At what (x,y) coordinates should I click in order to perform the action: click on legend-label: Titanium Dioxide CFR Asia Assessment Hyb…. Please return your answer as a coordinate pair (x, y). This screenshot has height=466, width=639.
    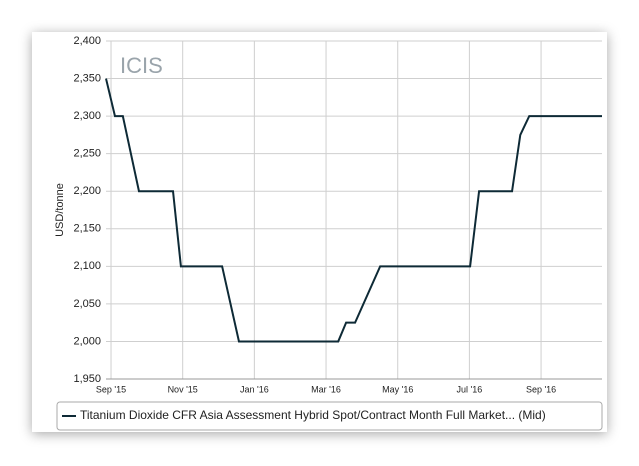
    Looking at the image, I should click on (313, 415).